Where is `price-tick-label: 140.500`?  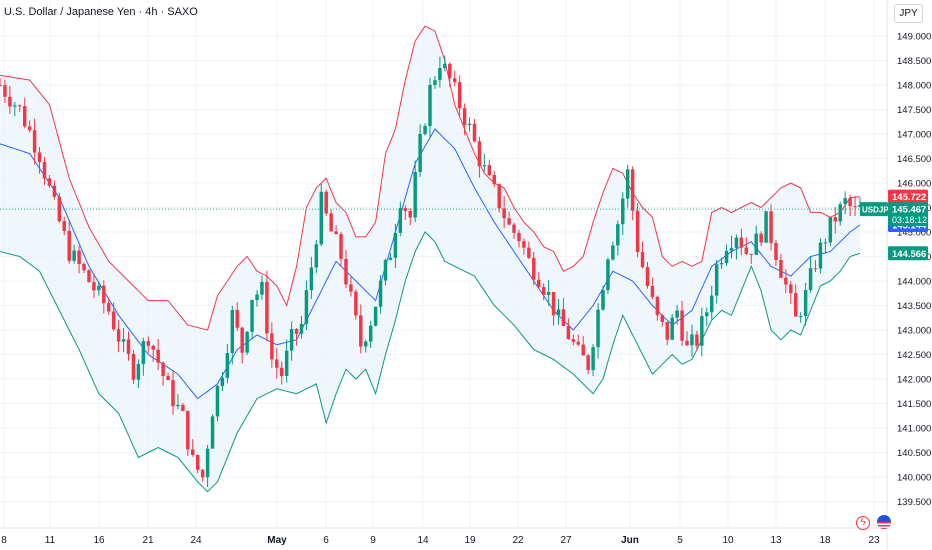
price-tick-label: 140.500 is located at coordinates (914, 453).